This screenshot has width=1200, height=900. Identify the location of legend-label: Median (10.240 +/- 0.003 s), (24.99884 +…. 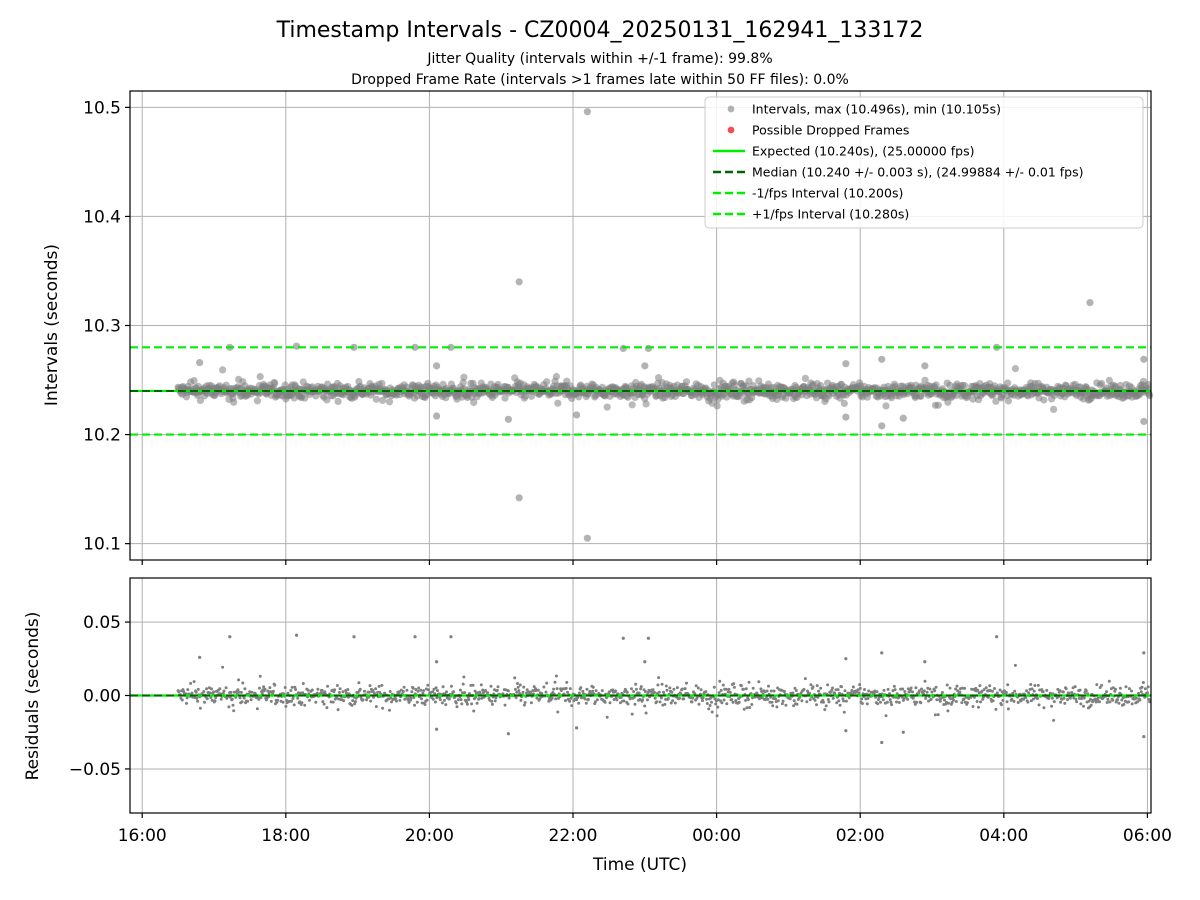
(917, 172).